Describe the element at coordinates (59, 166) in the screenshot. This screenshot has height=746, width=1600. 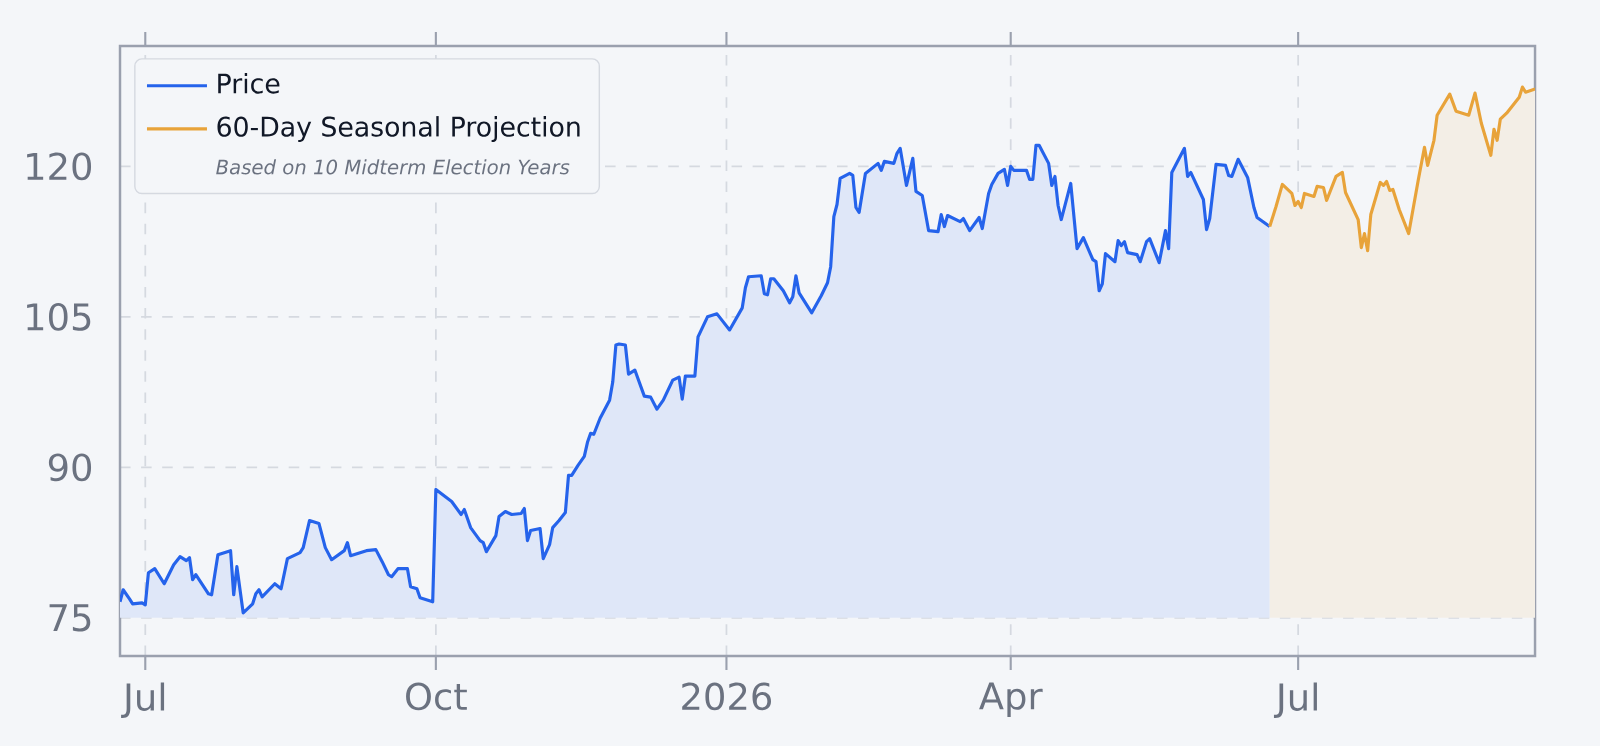
I see `y-tick-label: 120` at that location.